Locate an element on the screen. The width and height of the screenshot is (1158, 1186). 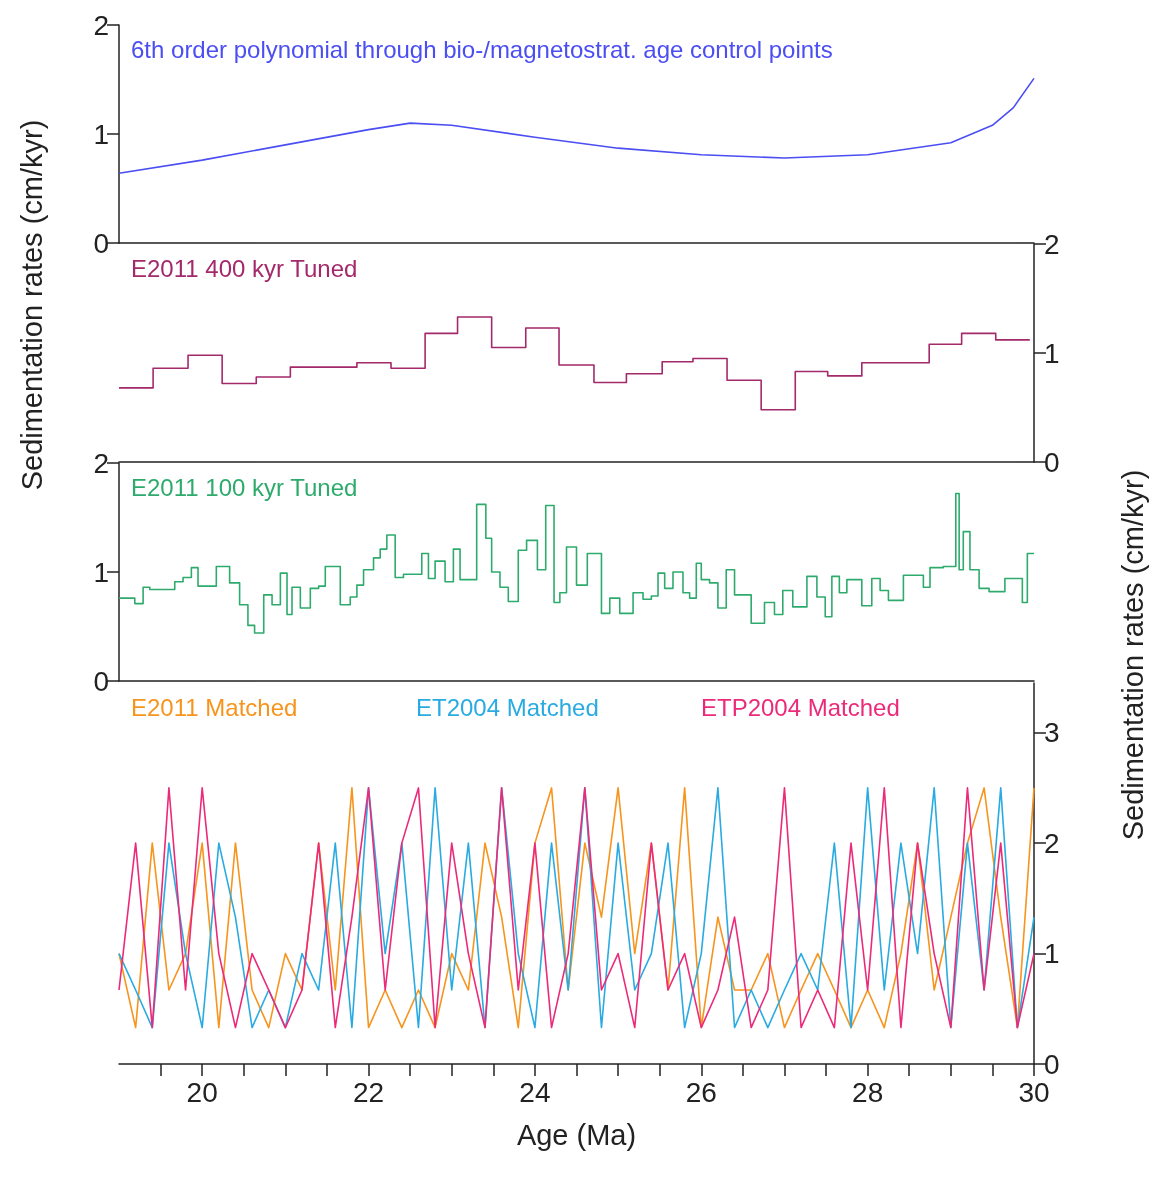
y2-axis-title: Sedimentation rates (cm/kyr) is located at coordinates (1133, 655).